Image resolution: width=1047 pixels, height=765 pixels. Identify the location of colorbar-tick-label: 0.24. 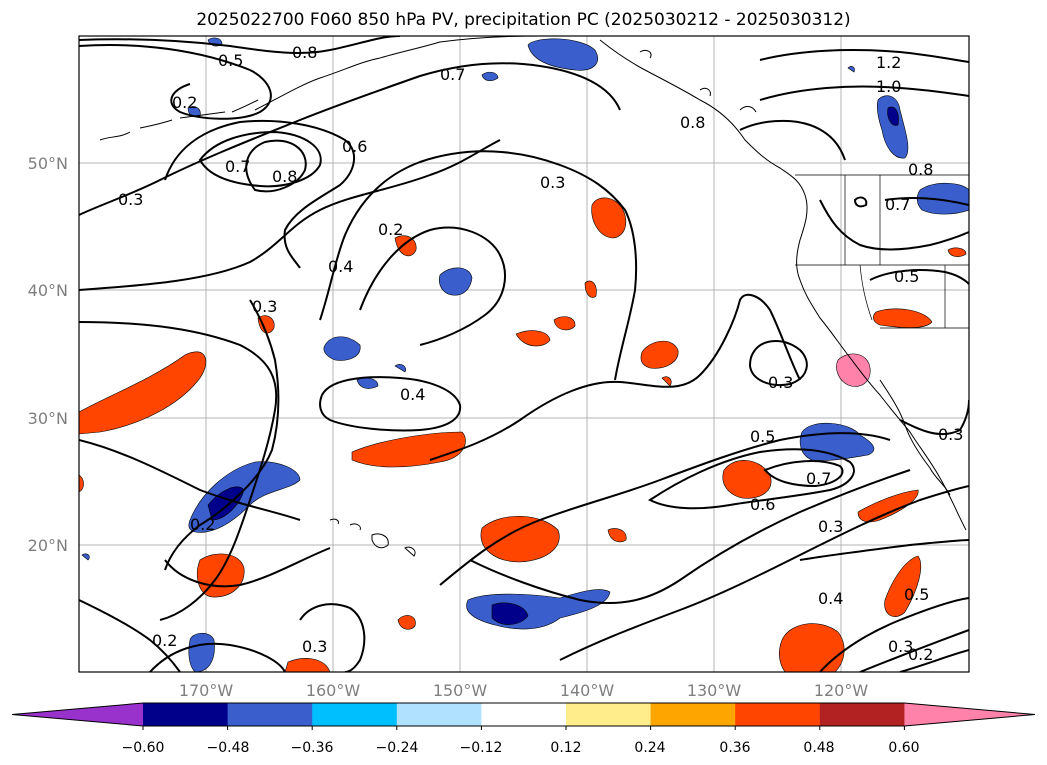
(649, 748).